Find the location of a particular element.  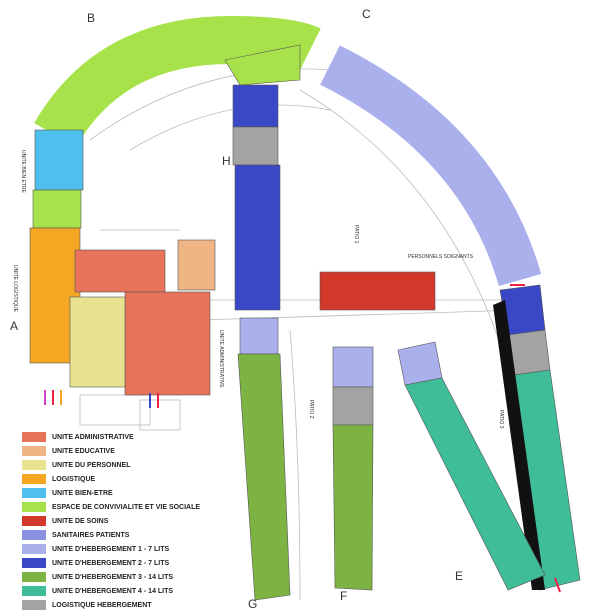

wing-b is located at coordinates (177, 81).